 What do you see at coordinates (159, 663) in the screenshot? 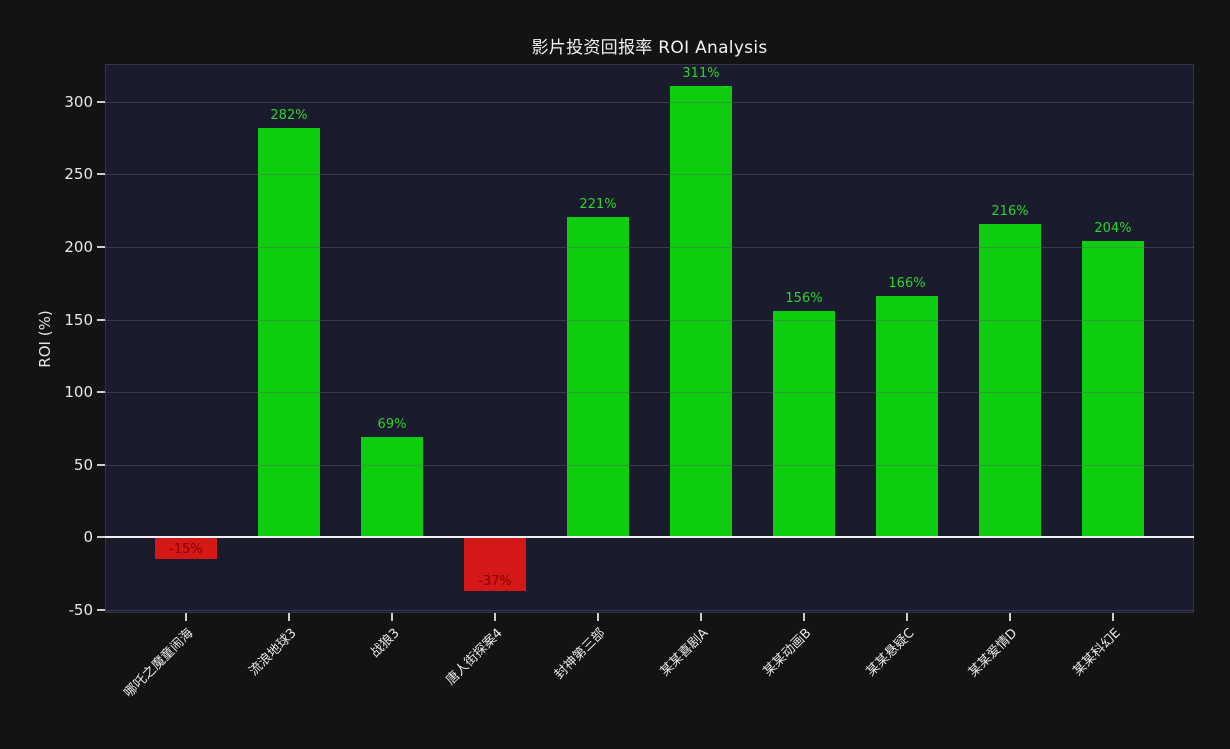
I see `x-tick-label: 哪吒之魔童闹海` at bounding box center [159, 663].